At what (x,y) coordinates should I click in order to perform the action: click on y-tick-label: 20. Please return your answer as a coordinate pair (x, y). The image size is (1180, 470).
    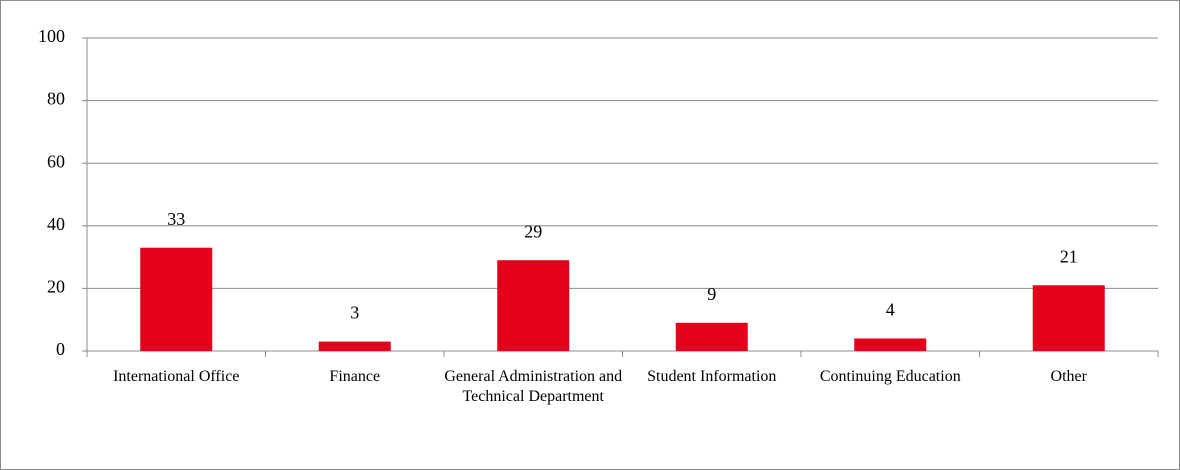
    Looking at the image, I should click on (56, 287).